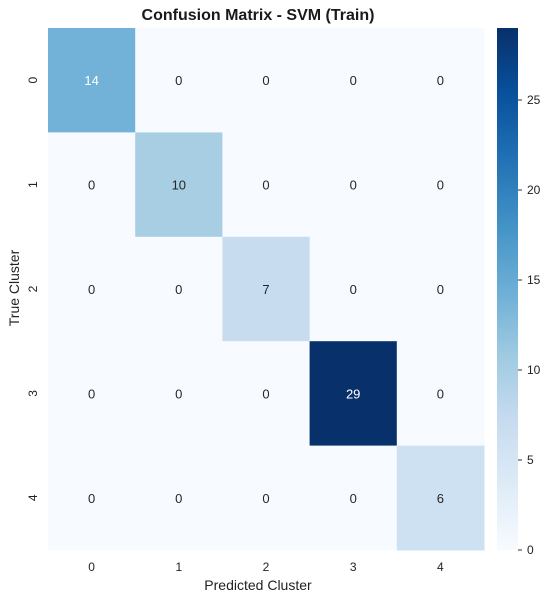 This screenshot has height=599, width=550. I want to click on cell-value-r3-c2: 0, so click(265, 393).